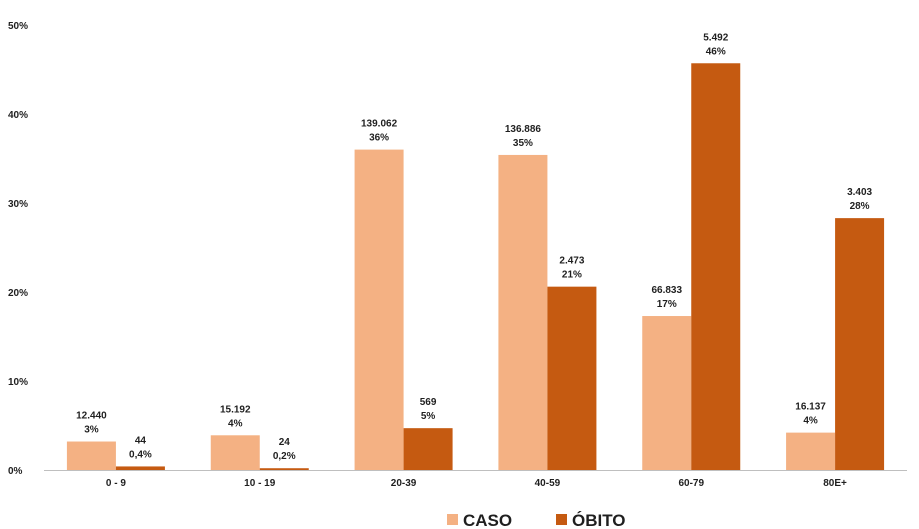 The width and height of the screenshot is (919, 529). Describe the element at coordinates (487, 520) in the screenshot. I see `legend-label: CASO` at that location.